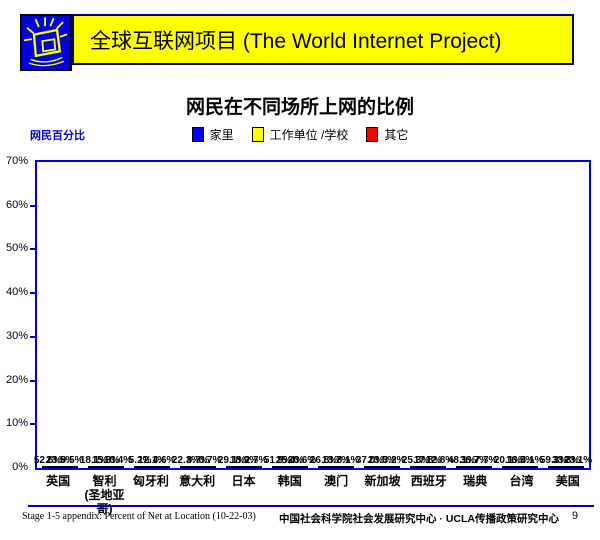 This screenshot has width=600, height=540. I want to click on bar-group: 25.3% 17.8% 12.8%, so click(428, 315).